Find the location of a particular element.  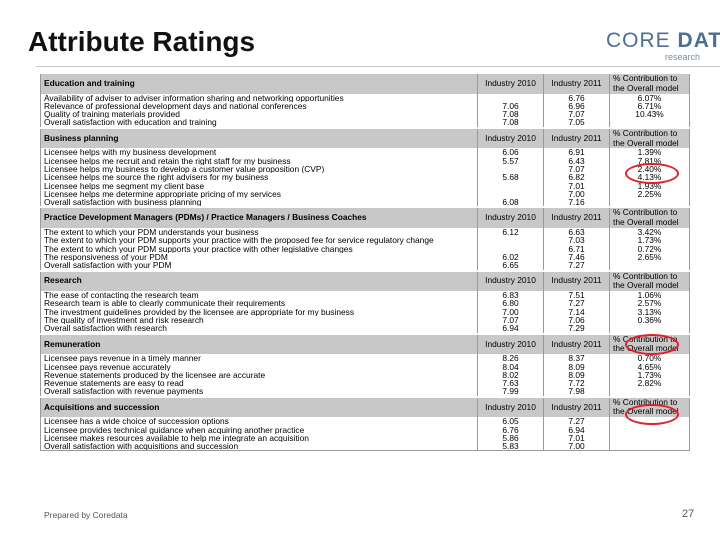

contribution-percent: 3.42% is located at coordinates (649, 232).